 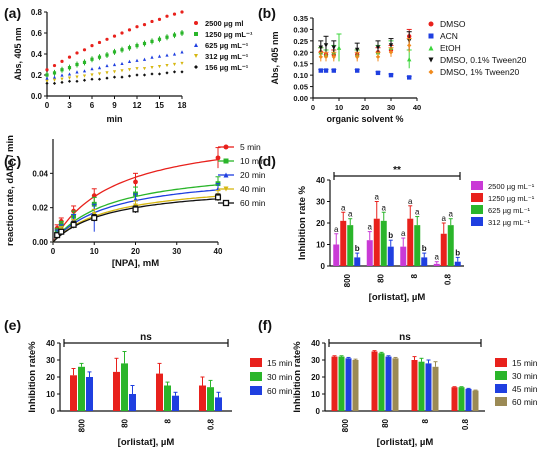 I want to click on legend-label: 20 min, so click(x=253, y=175).